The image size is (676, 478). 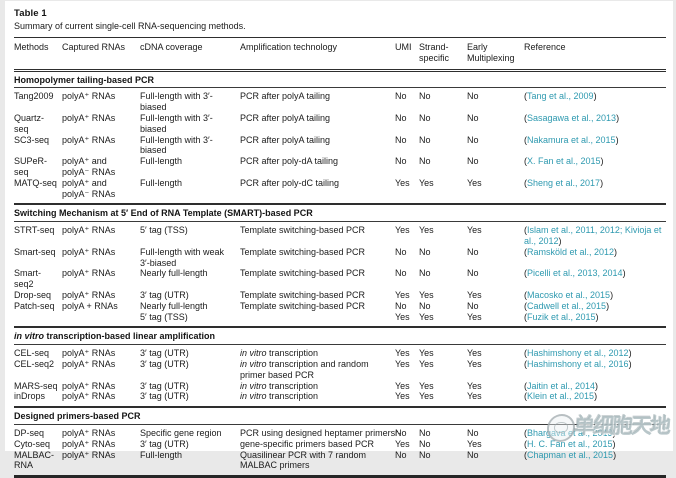 I want to click on reference-link: Macosko et al., 2015, so click(x=569, y=294).